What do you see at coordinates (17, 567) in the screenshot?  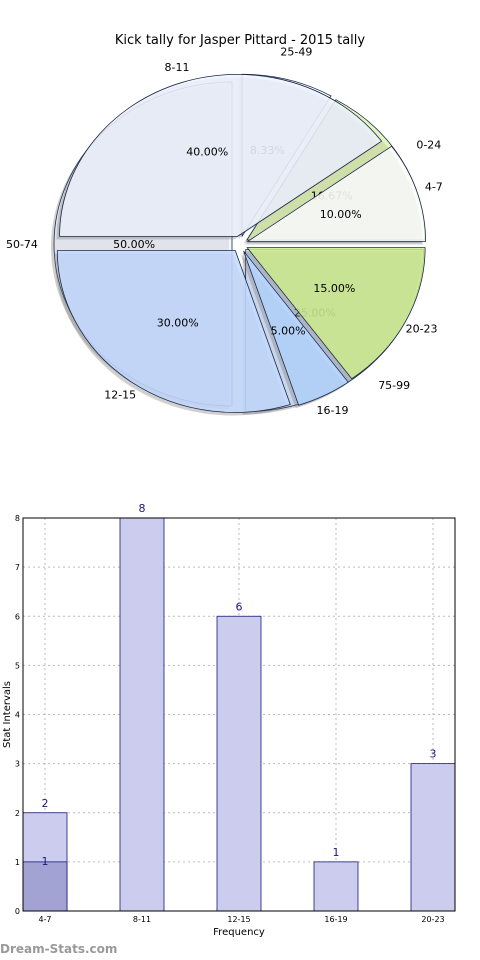 I see `y-tick-label: 7` at bounding box center [17, 567].